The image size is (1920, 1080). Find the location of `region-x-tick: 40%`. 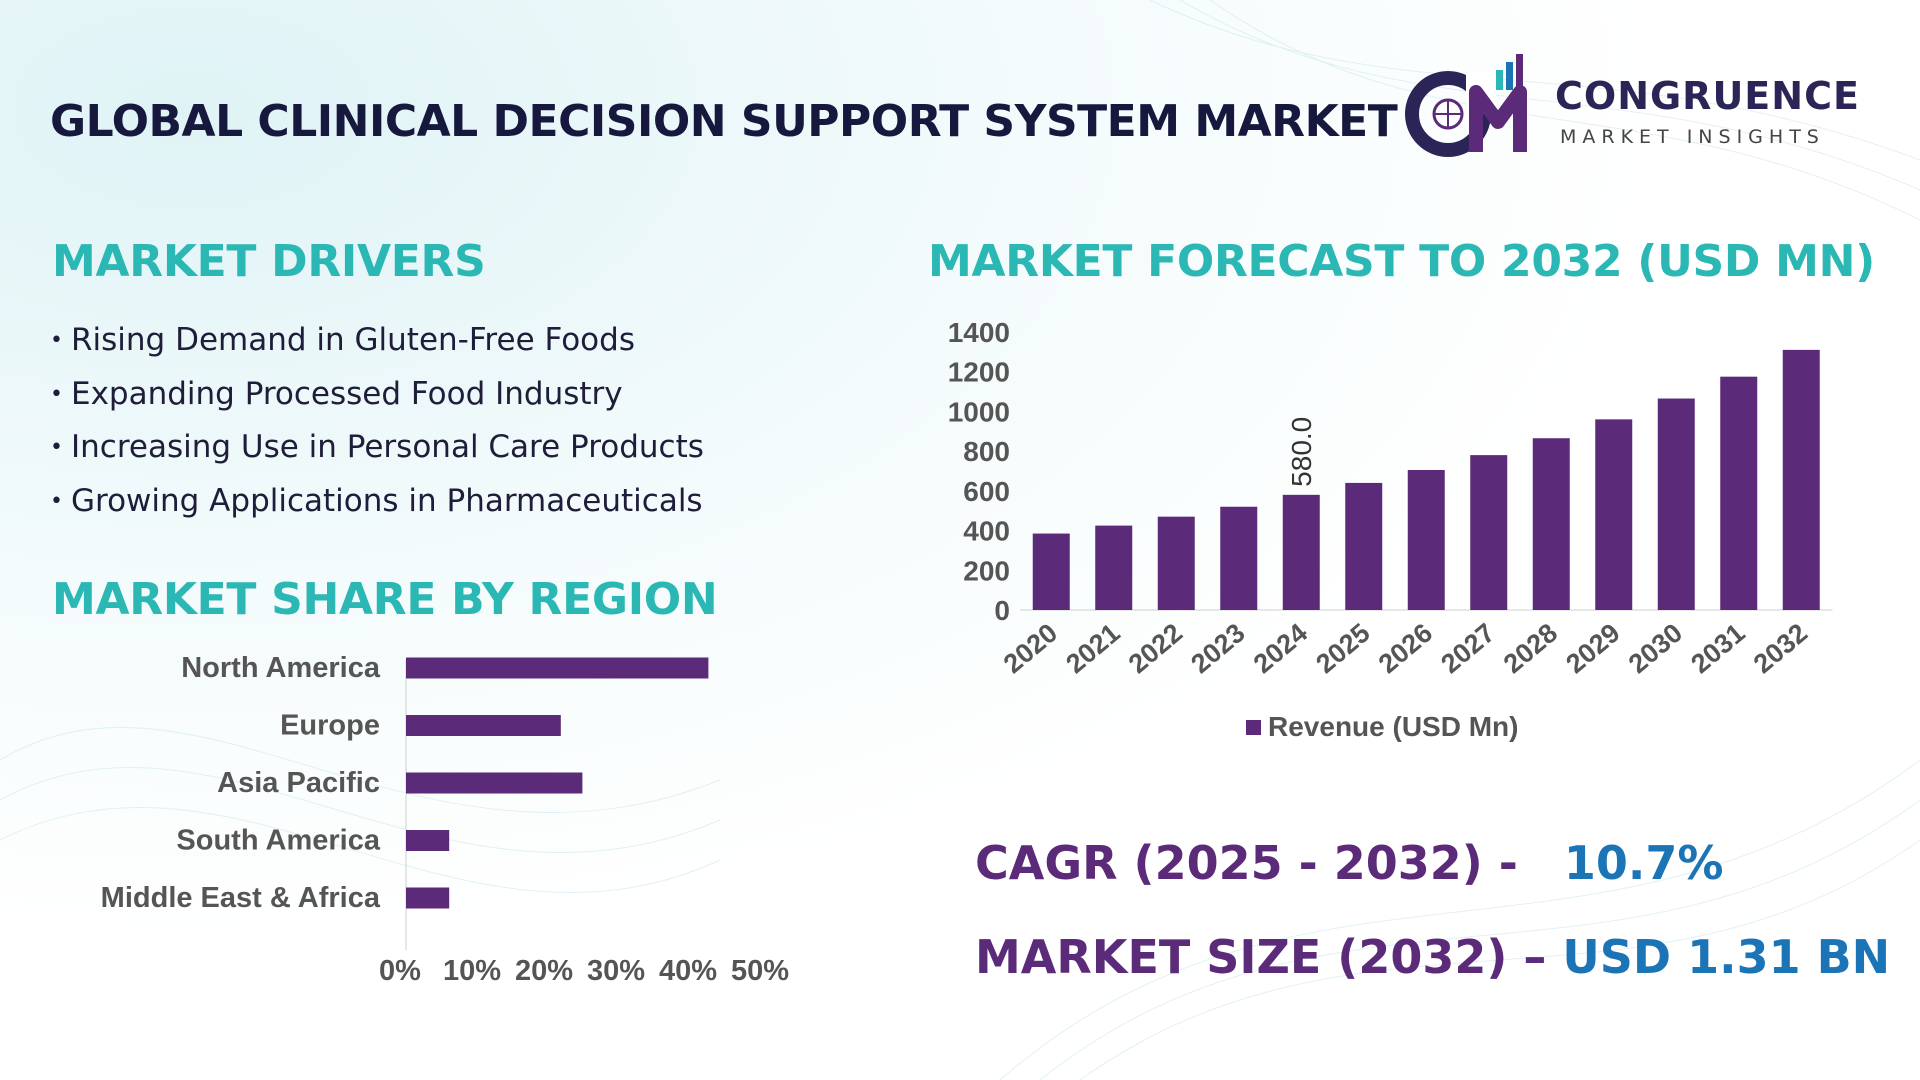

region-x-tick: 40% is located at coordinates (688, 971).